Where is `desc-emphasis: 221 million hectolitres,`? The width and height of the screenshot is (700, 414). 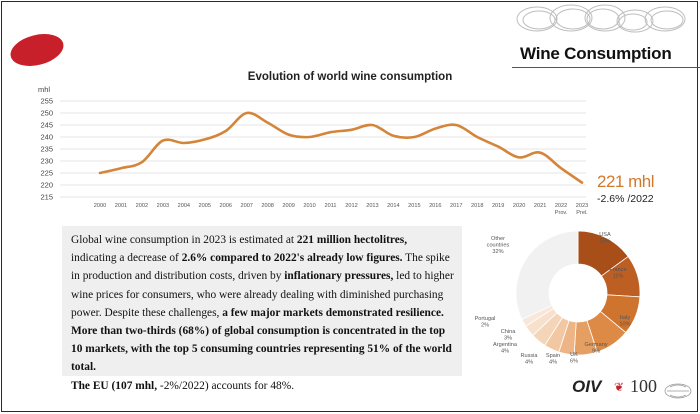 desc-emphasis: 221 million hectolitres, is located at coordinates (352, 240).